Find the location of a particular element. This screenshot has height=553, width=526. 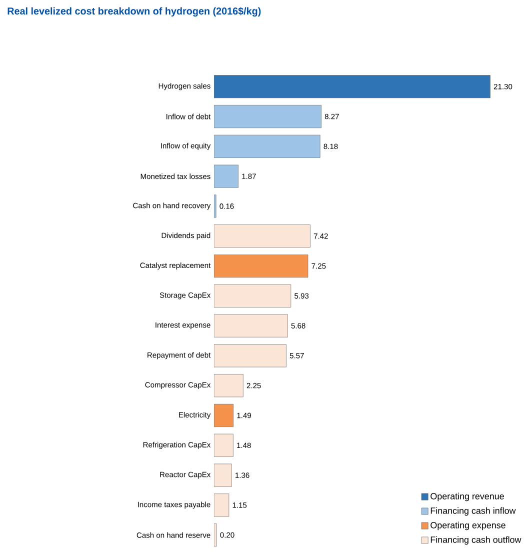

legend-label: Financing cash outflow is located at coordinates (476, 540).